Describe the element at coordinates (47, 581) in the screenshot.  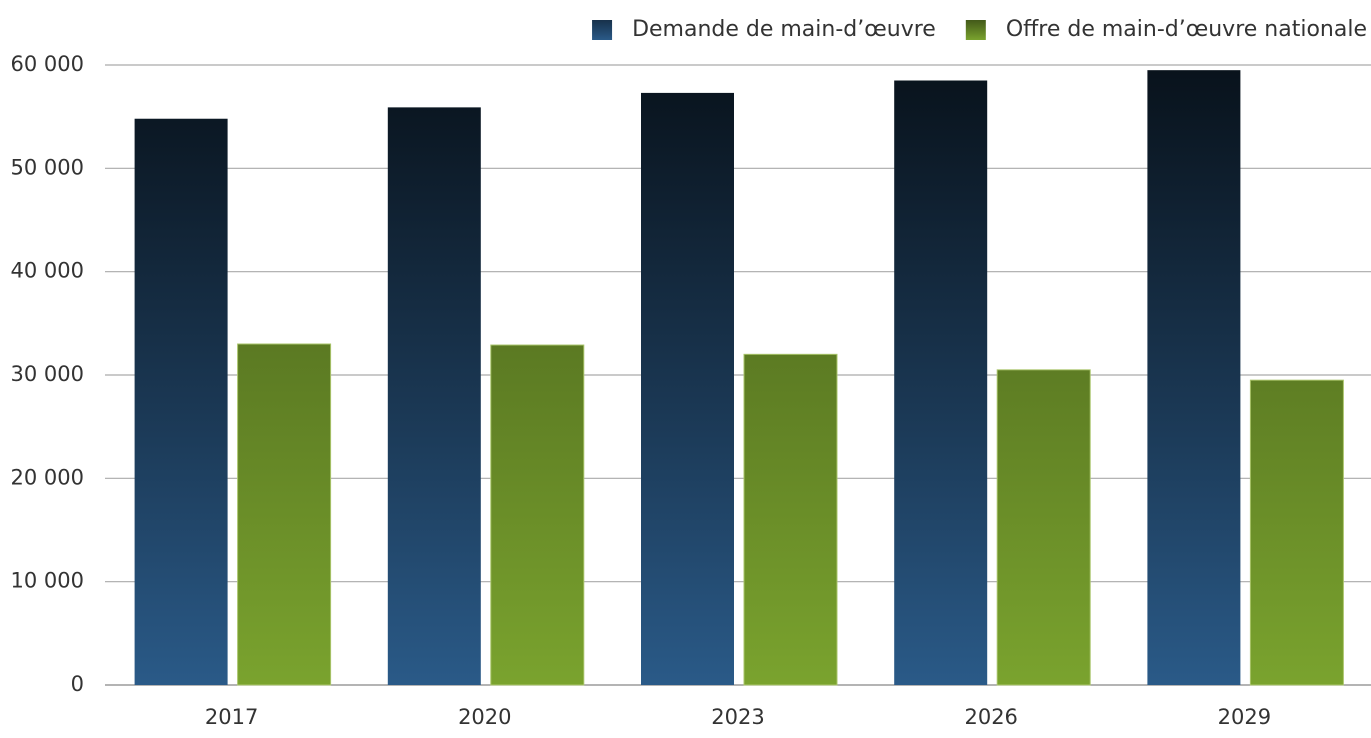
I see `y-tick-label: 10 000` at that location.